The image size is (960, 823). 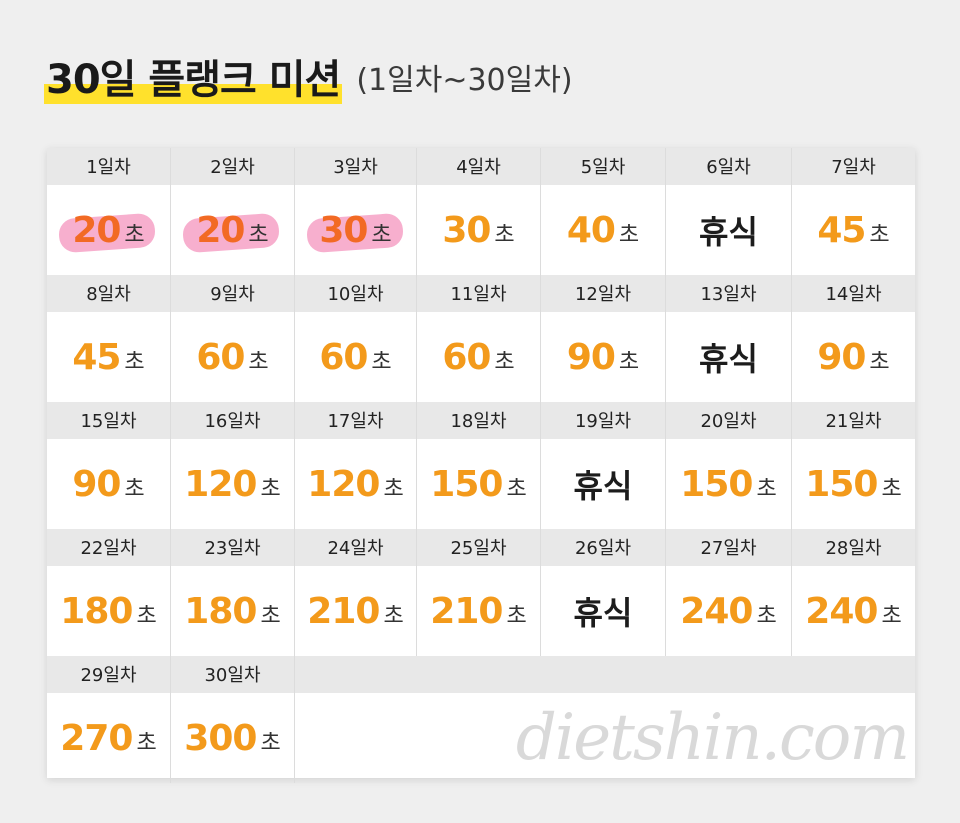 What do you see at coordinates (193, 80) in the screenshot?
I see `page-title: 30일 플랭크 미션` at bounding box center [193, 80].